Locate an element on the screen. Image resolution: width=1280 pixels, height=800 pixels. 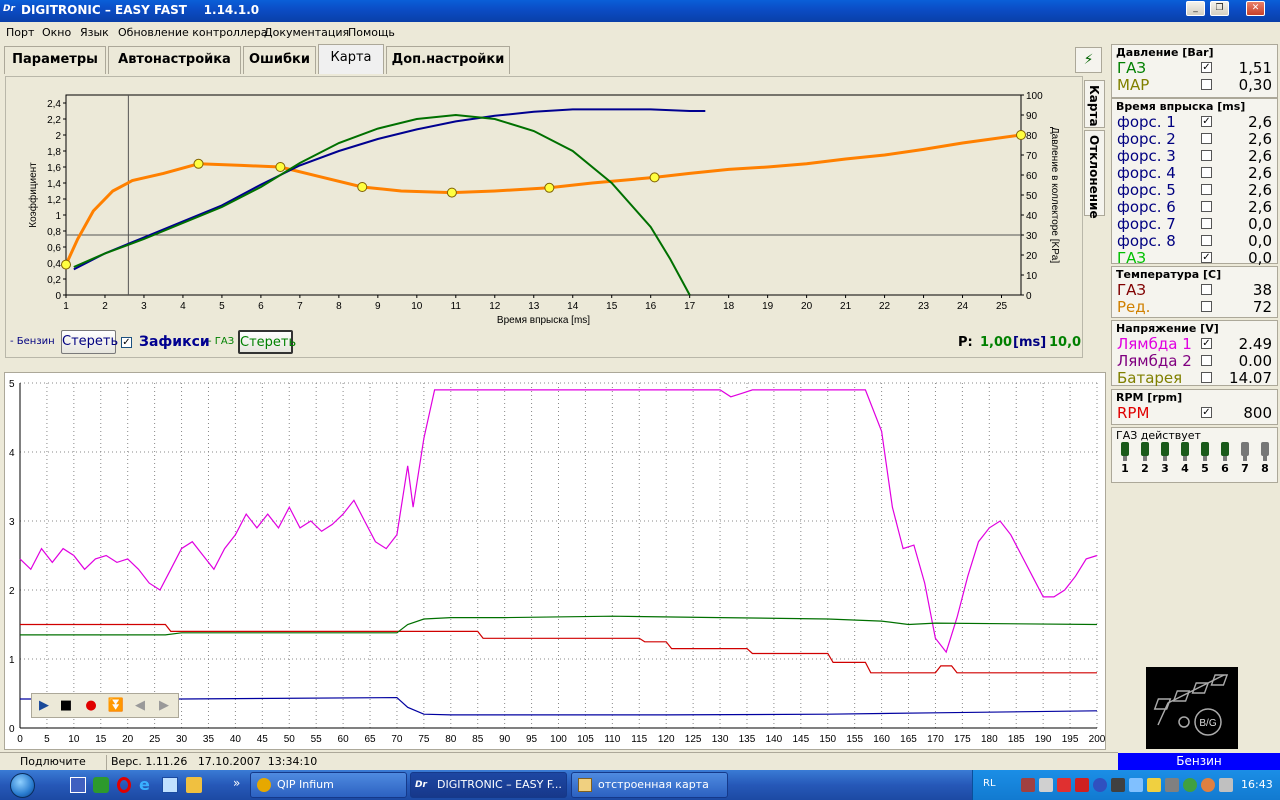
fix-checkbox: ✓ is located at coordinates (126, 342).